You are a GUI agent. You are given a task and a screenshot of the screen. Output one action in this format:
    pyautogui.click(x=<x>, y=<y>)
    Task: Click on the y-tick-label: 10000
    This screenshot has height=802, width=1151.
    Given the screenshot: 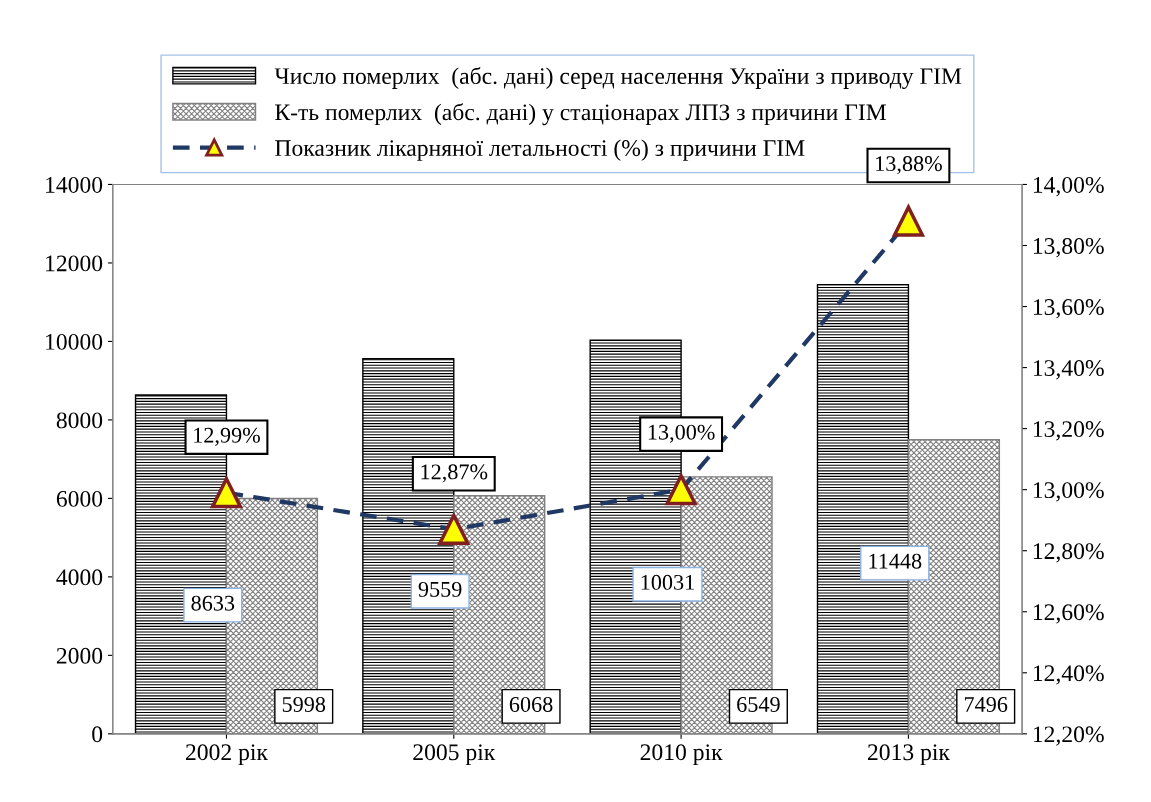 What is the action you would take?
    pyautogui.click(x=74, y=341)
    